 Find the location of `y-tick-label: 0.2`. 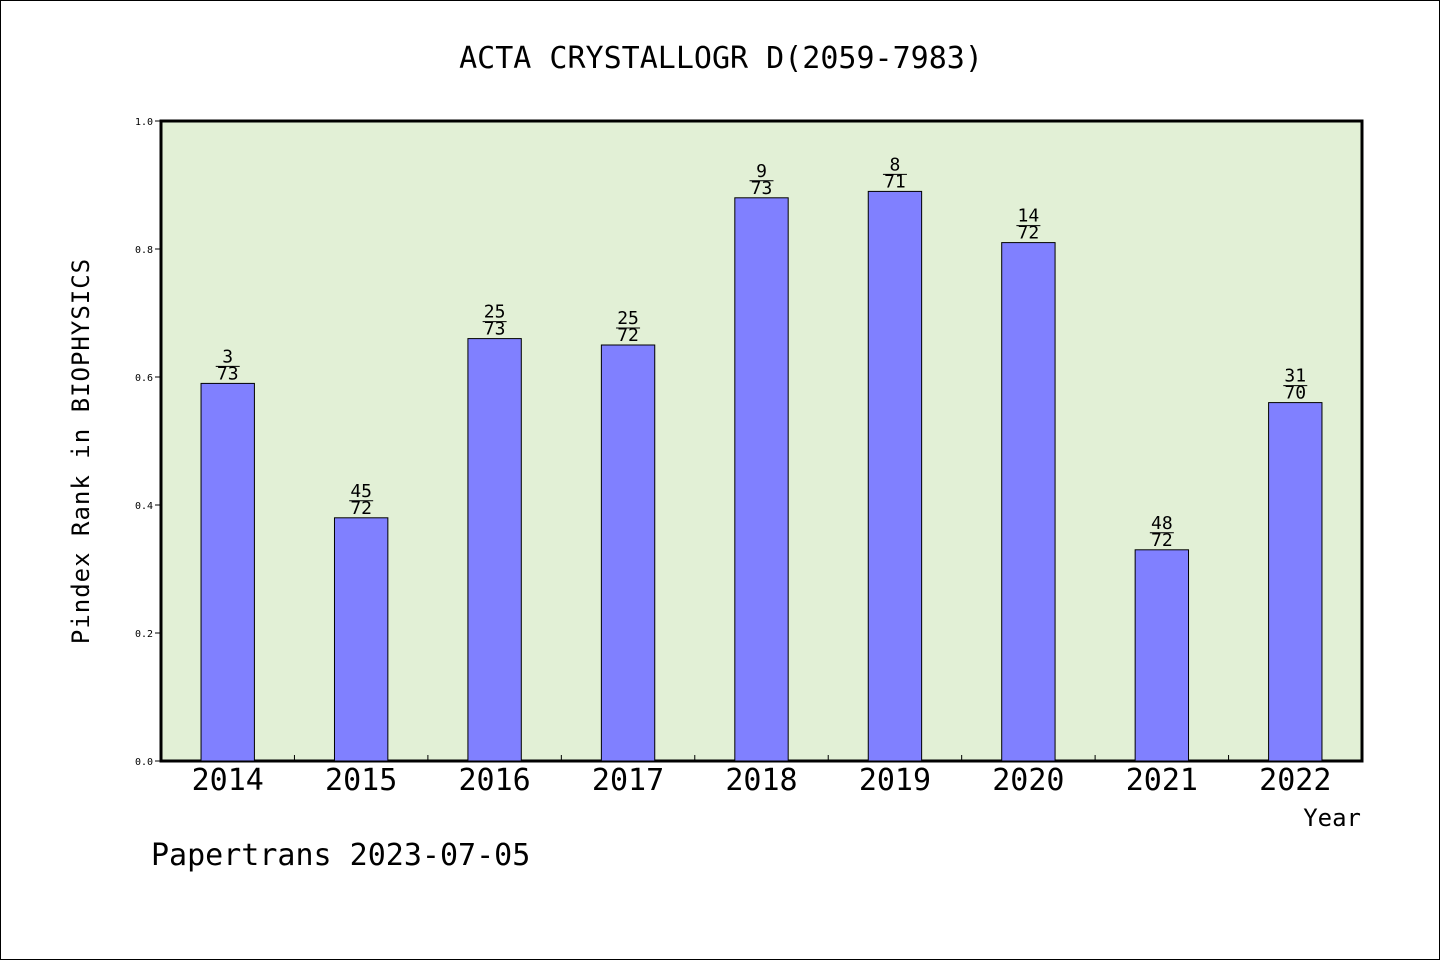

y-tick-label: 0.2 is located at coordinates (144, 634).